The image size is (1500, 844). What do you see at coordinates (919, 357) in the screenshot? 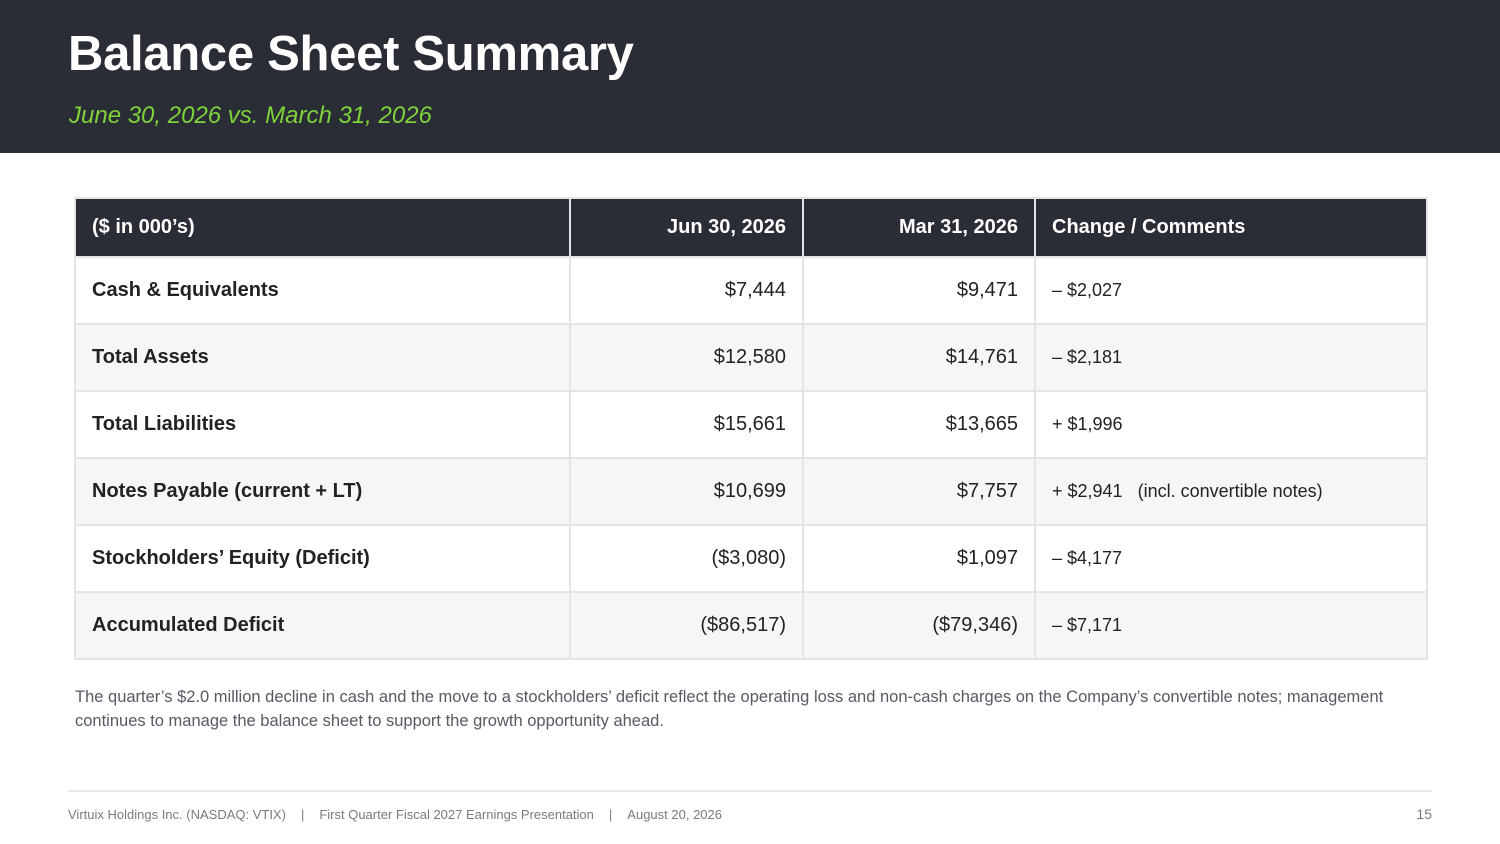
I see `cell-mar: $14,761` at bounding box center [919, 357].